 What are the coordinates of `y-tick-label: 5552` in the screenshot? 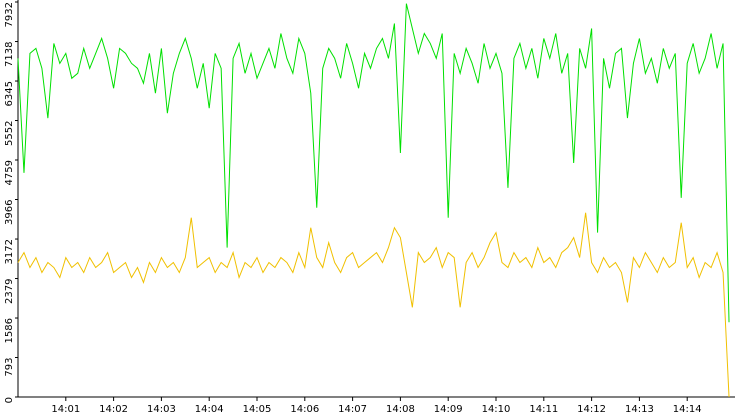 It's located at (9, 133).